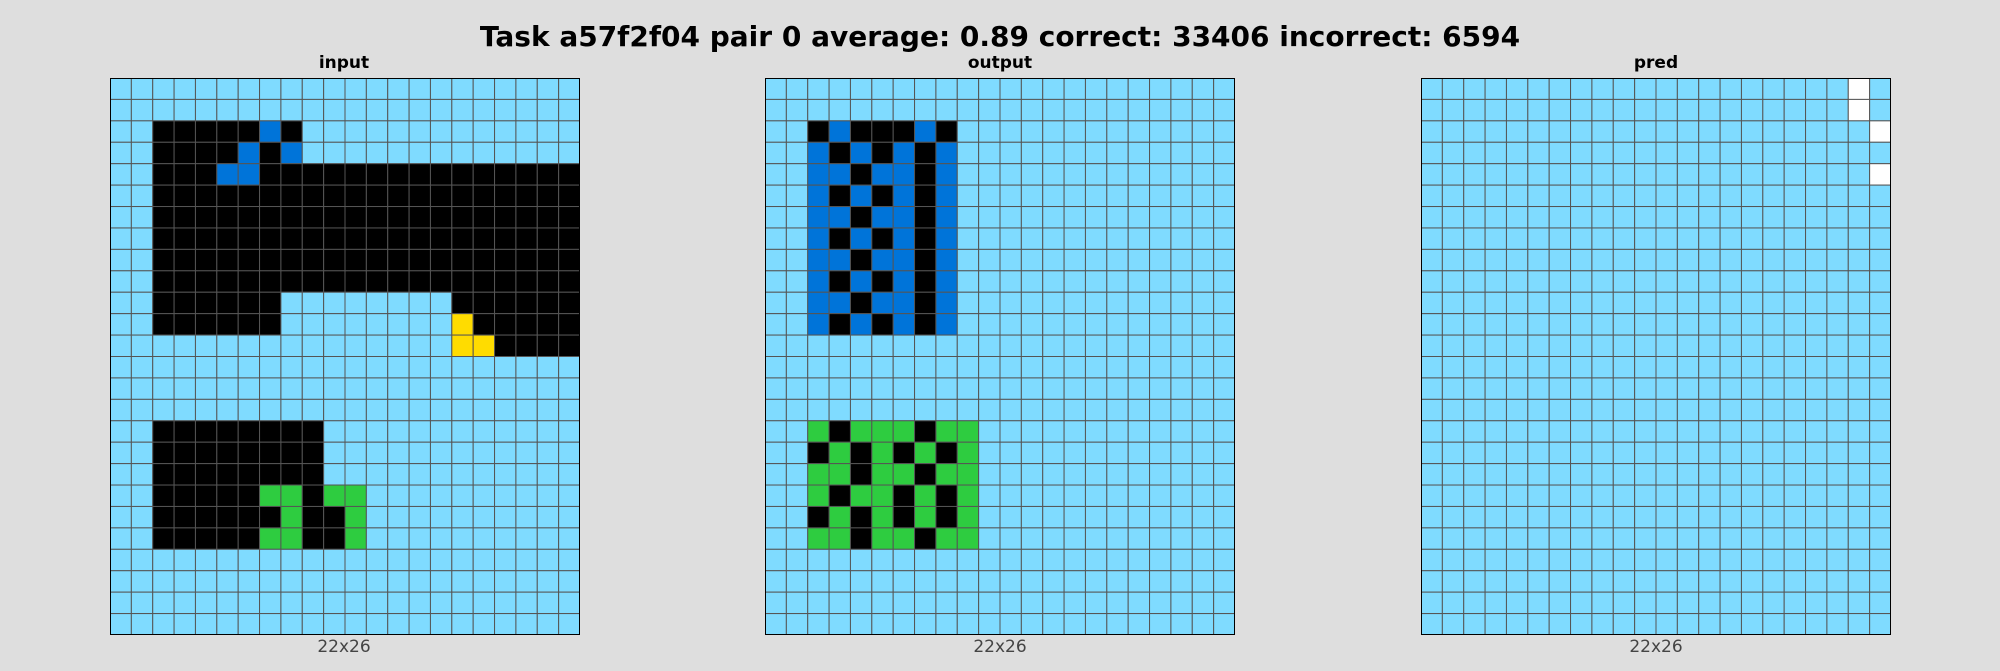 Image resolution: width=2000 pixels, height=671 pixels. What do you see at coordinates (1000, 63) in the screenshot?
I see `panel-title-output: output` at bounding box center [1000, 63].